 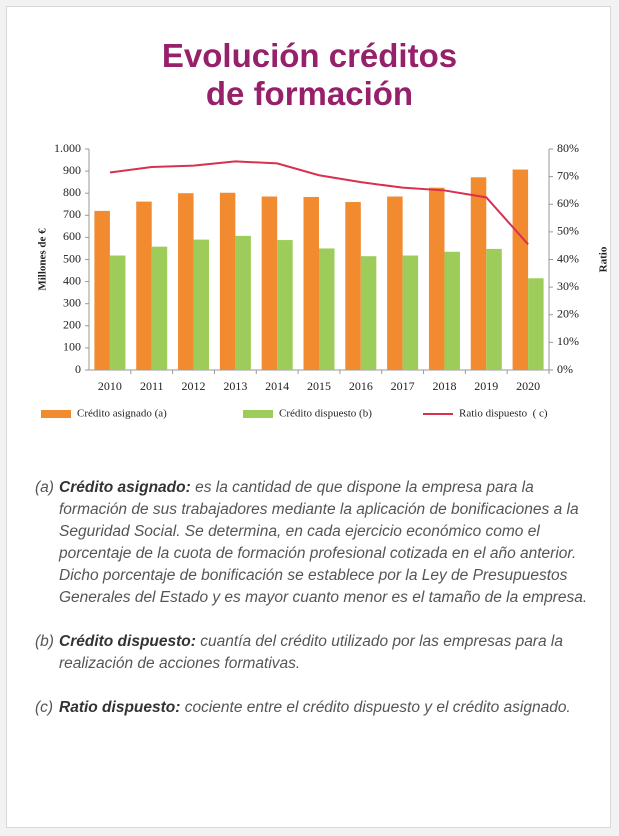 What do you see at coordinates (72, 258) in the screenshot?
I see `y-tick-label: 500` at bounding box center [72, 258].